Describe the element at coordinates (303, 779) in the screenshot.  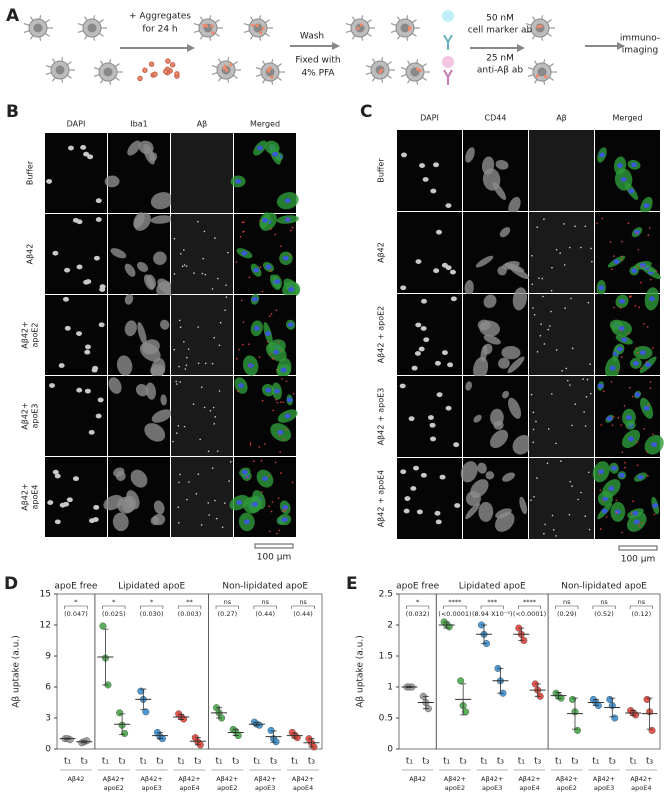
I see `group-label: Aβ42+` at that location.